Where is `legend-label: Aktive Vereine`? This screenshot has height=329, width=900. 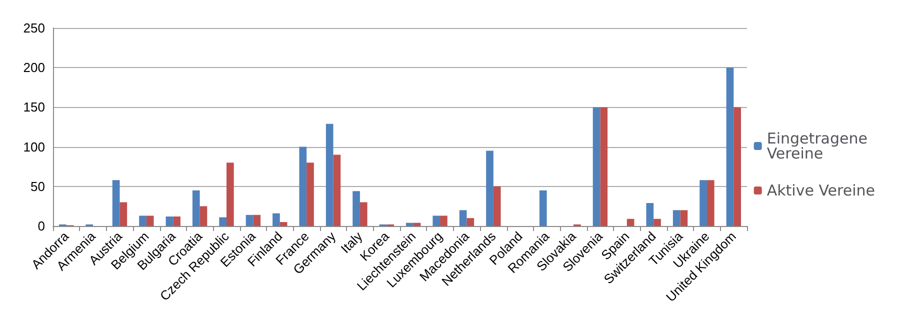
legend-label: Aktive Vereine is located at coordinates (821, 191).